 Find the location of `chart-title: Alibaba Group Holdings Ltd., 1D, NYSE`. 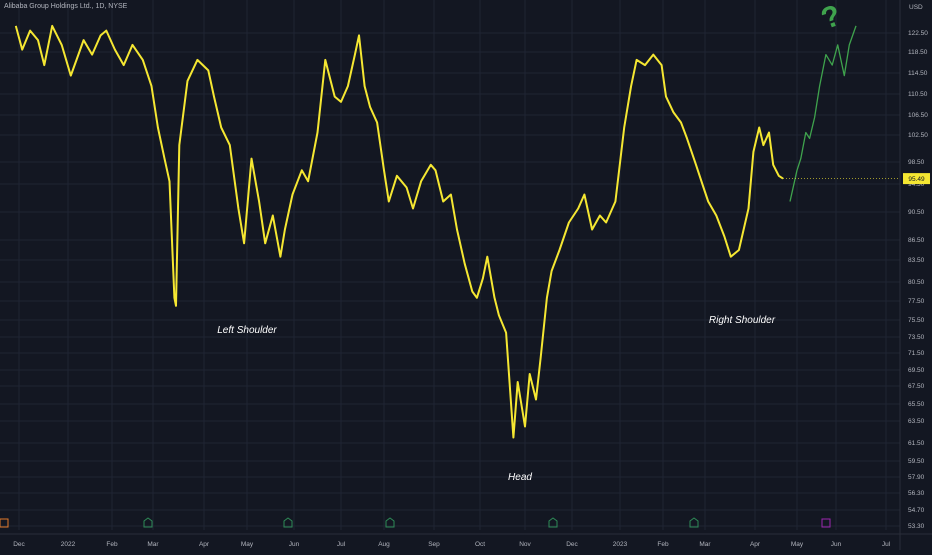

chart-title: Alibaba Group Holdings Ltd., 1D, NYSE is located at coordinates (66, 6).